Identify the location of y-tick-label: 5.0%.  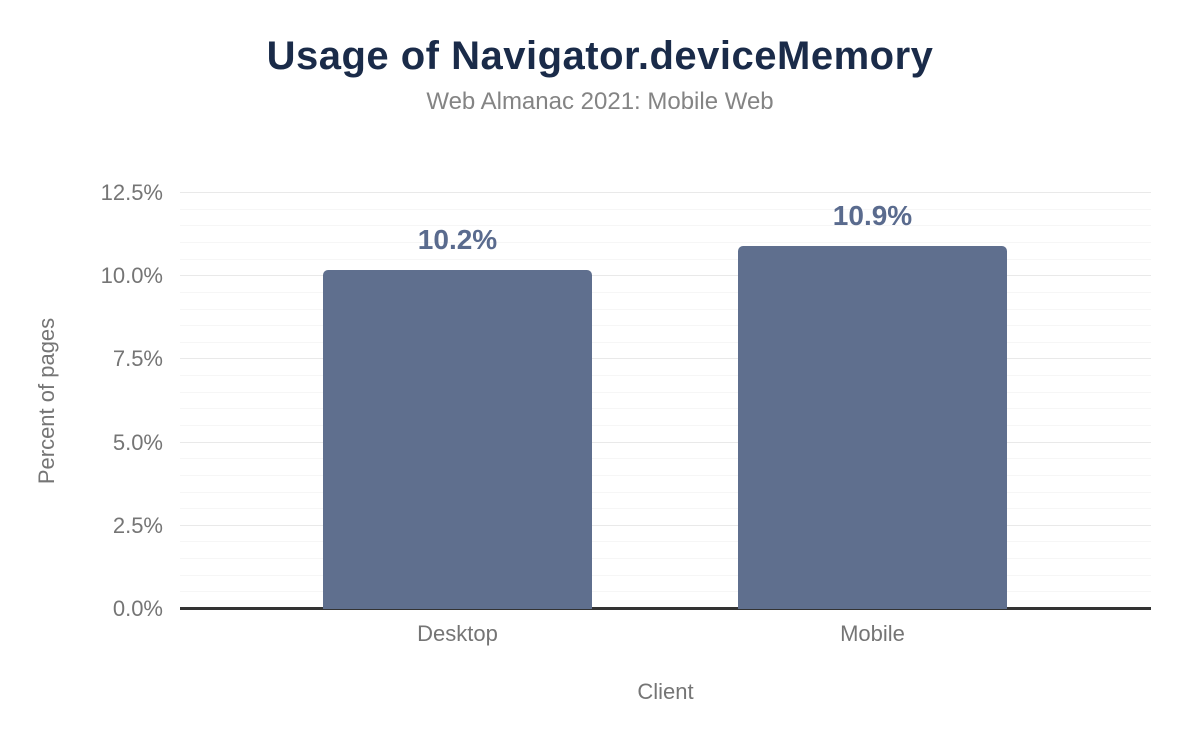
(137, 442).